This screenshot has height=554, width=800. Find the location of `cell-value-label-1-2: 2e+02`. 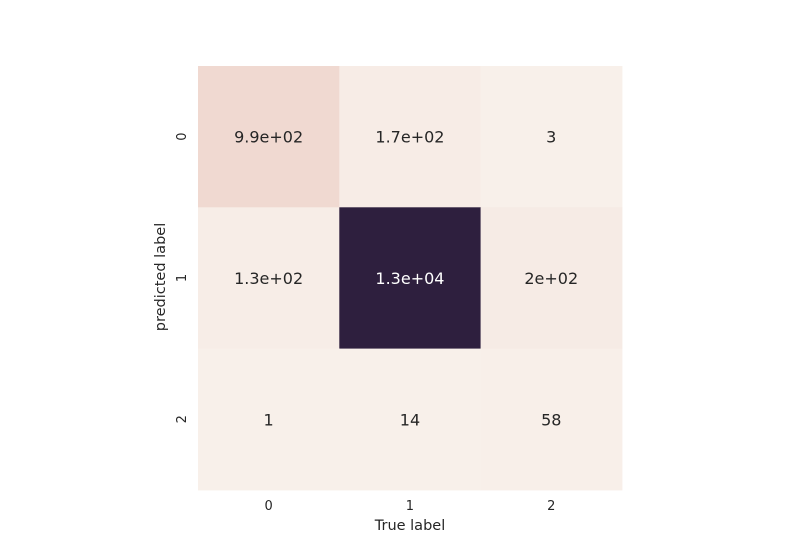

cell-value-label-1-2: 2e+02 is located at coordinates (551, 278).